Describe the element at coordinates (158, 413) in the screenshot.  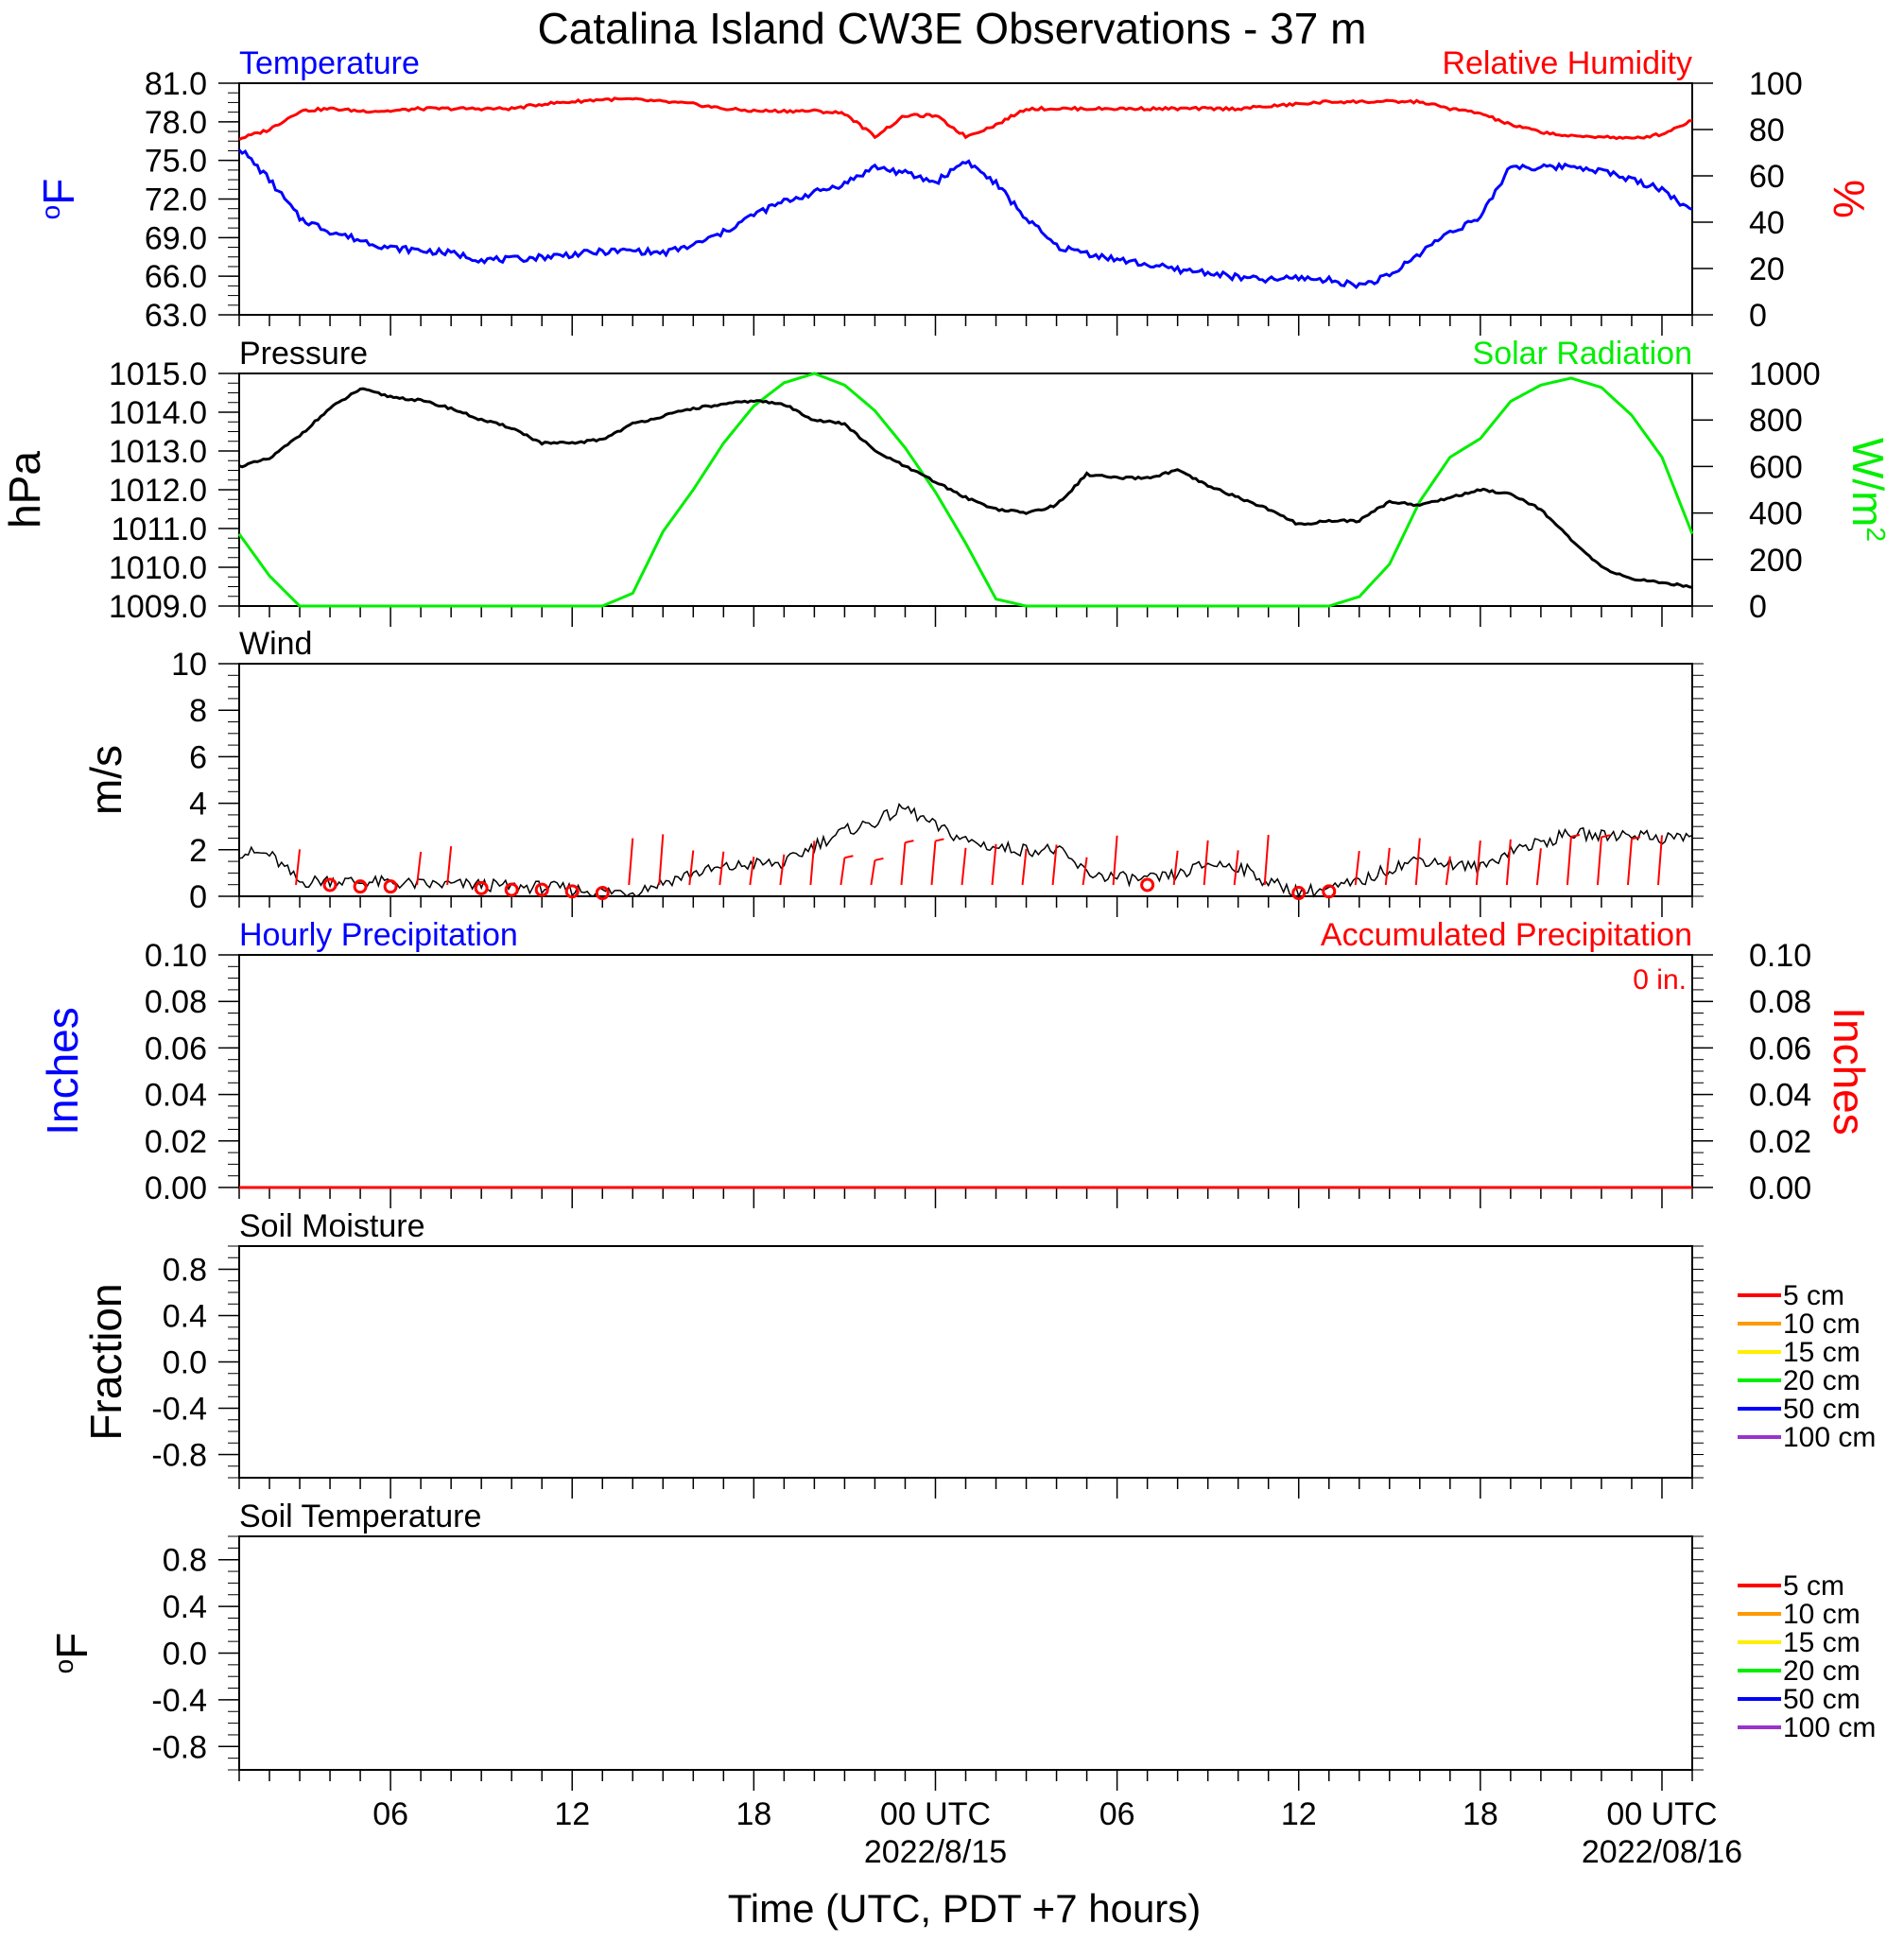
I see `y-tick-label: 1014.0` at that location.